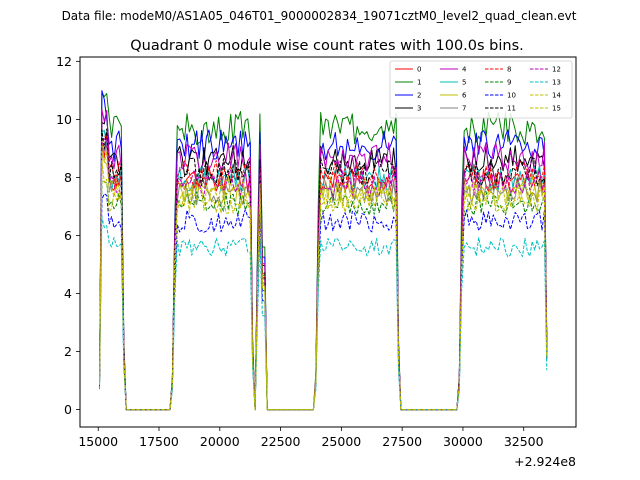 The image size is (640, 480). I want to click on legend-frame, so click(481, 89).